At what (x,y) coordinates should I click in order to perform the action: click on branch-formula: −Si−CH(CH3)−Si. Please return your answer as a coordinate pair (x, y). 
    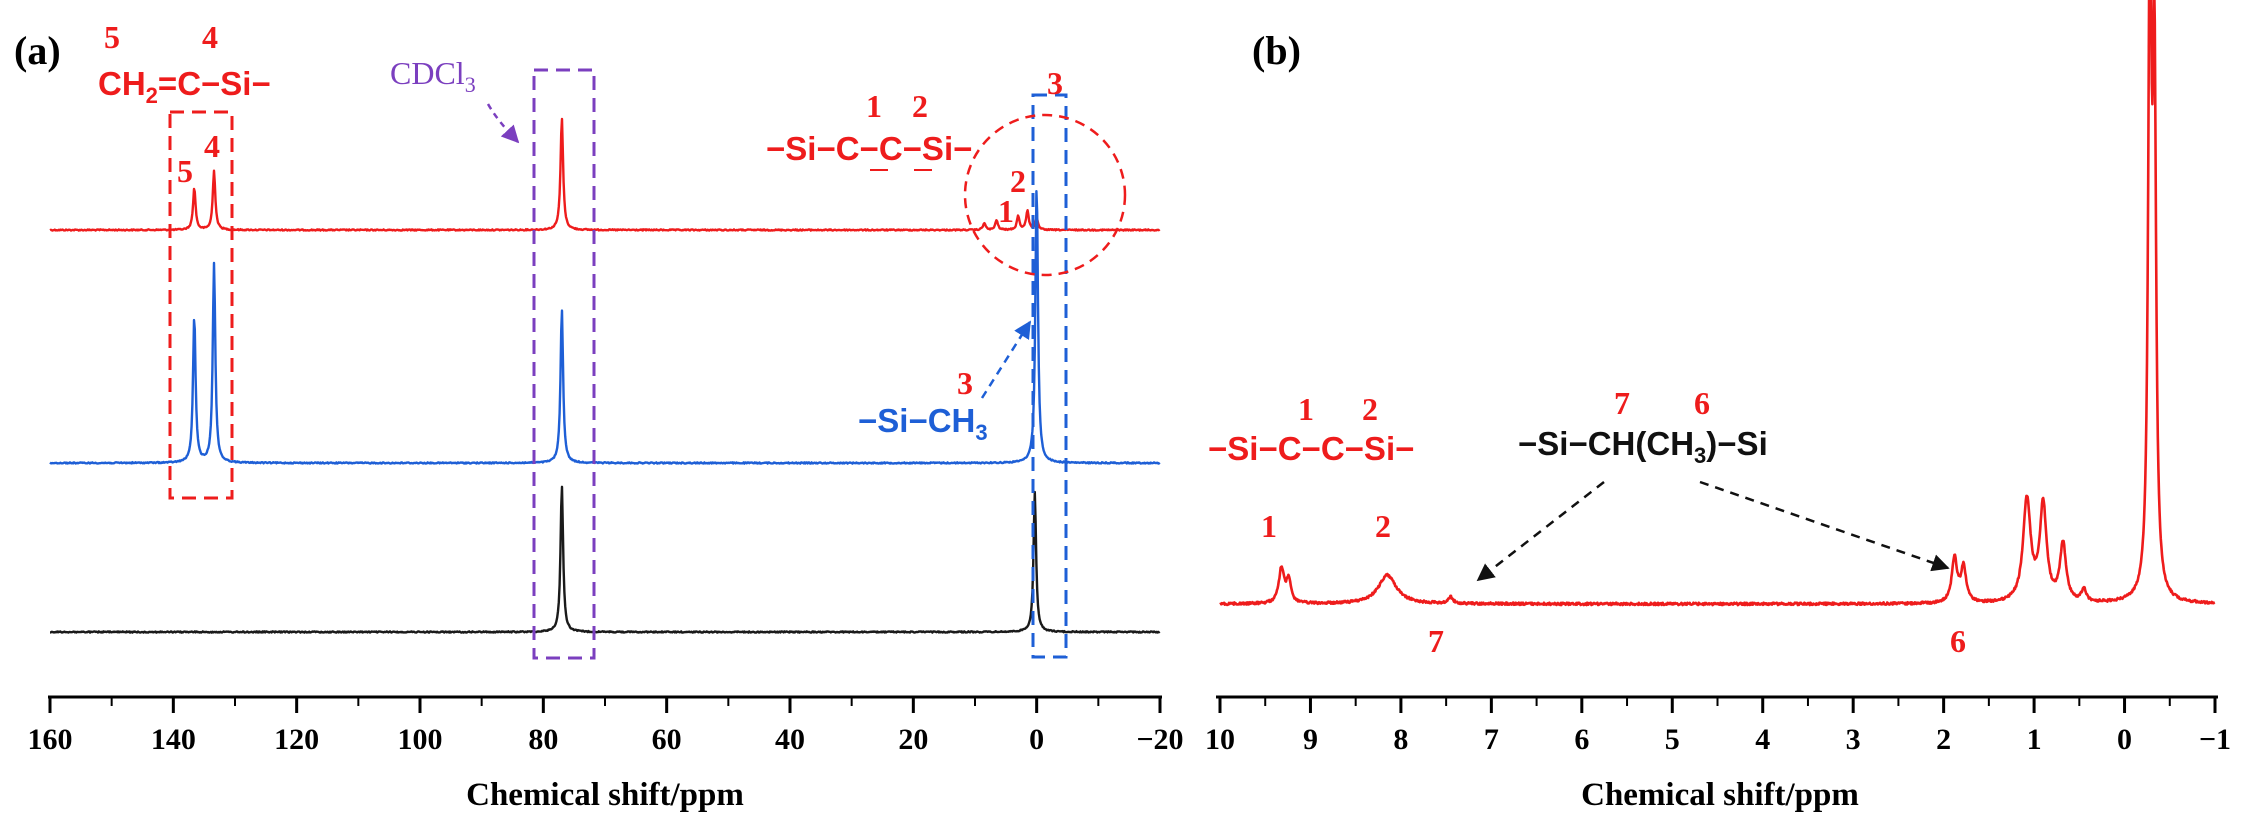
    Looking at the image, I should click on (1643, 446).